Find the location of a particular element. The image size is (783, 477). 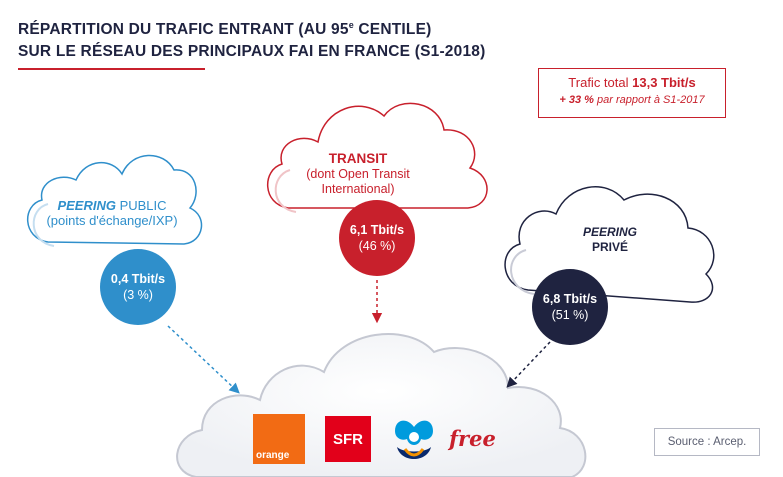

peering-public-value-circle: 0,4 Tbit/s (3 %) is located at coordinates (138, 287).